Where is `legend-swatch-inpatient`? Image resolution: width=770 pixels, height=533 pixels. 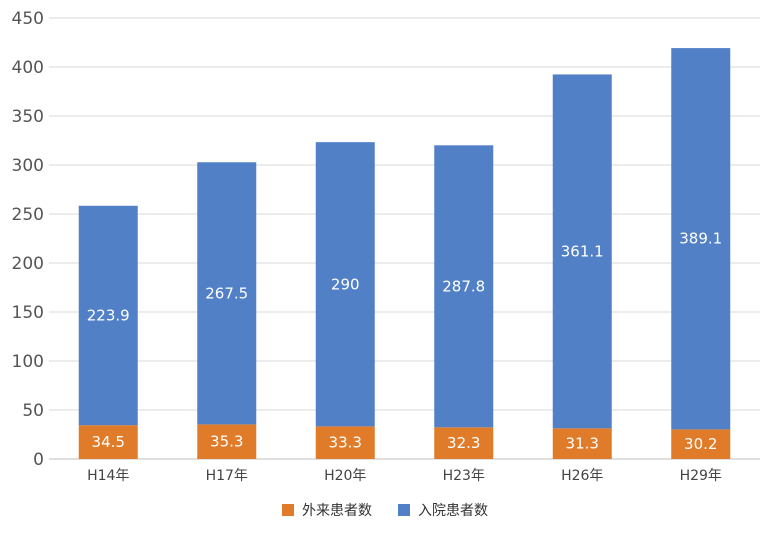 legend-swatch-inpatient is located at coordinates (404, 510).